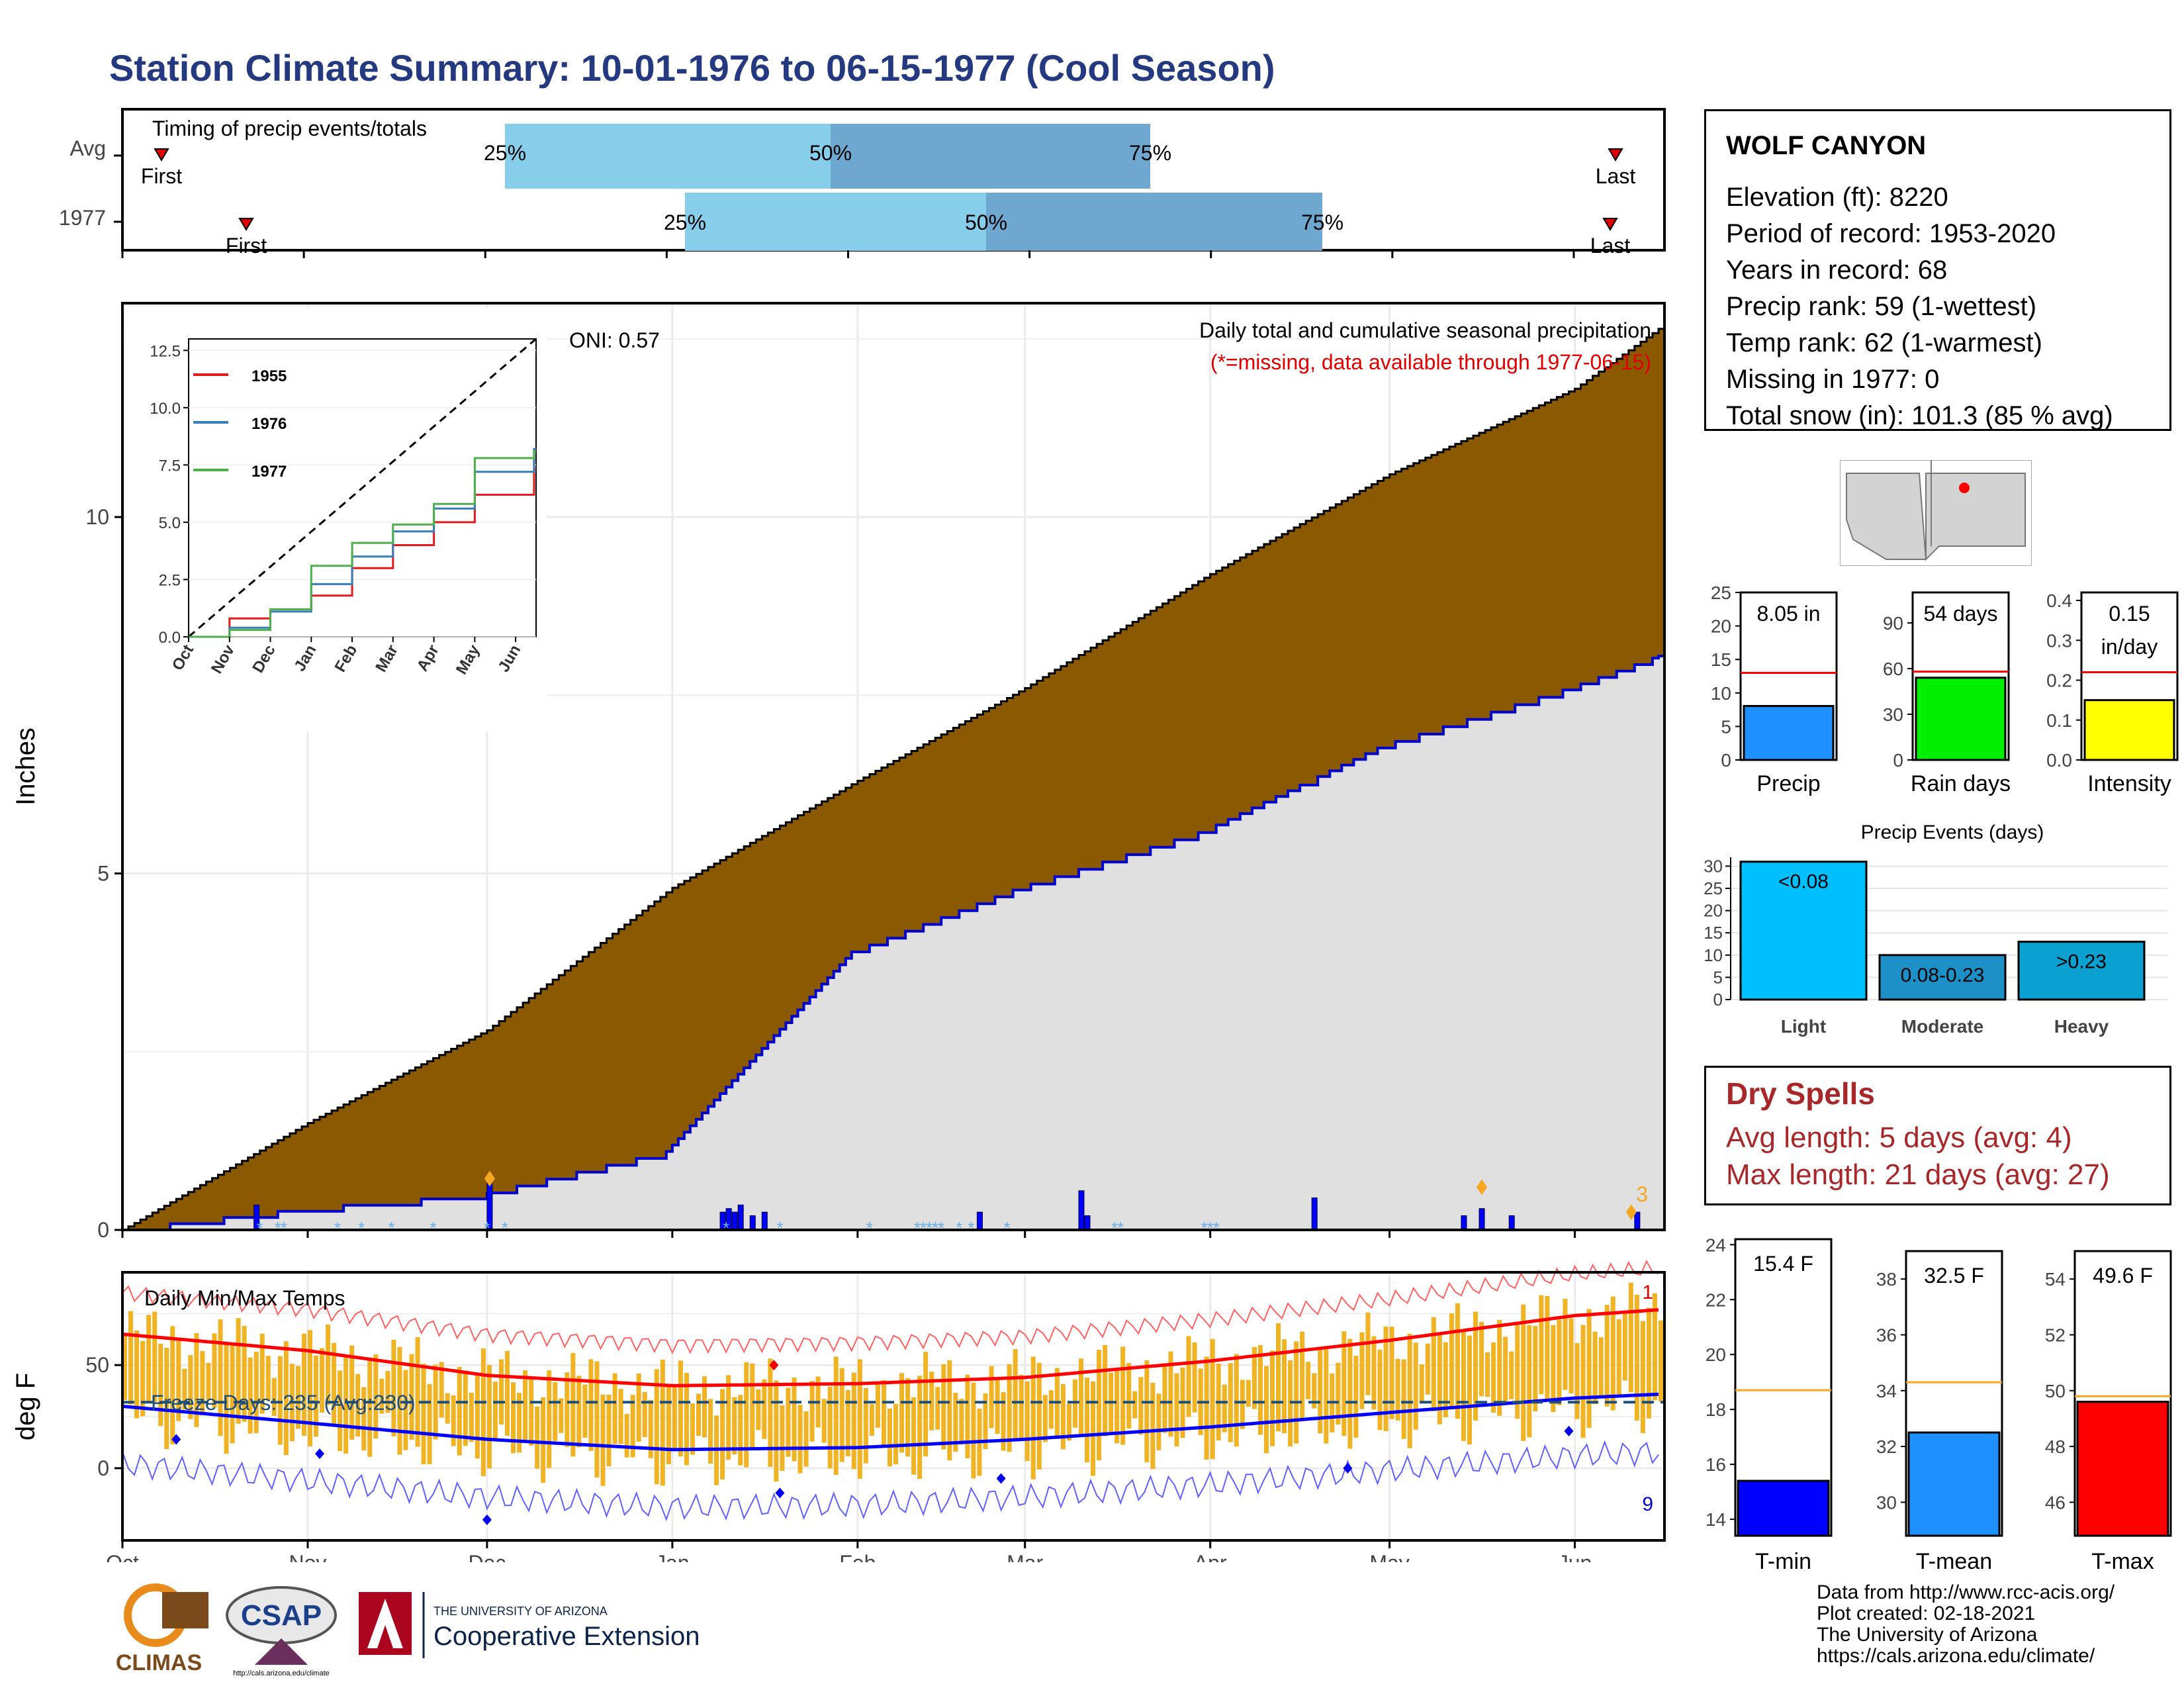 Image resolution: width=2184 pixels, height=1688 pixels. Describe the element at coordinates (1886, 1391) in the screenshot. I see `temp-mini-y-tick-label: 34` at that location.